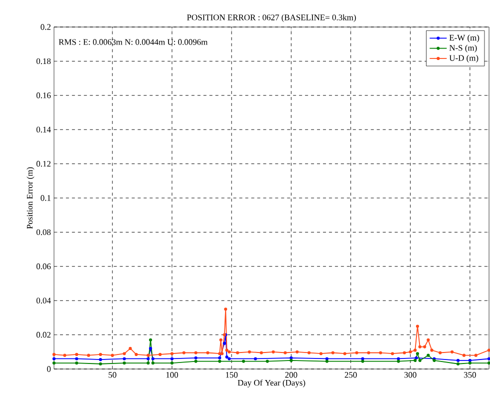  What do you see at coordinates (49, 369) in the screenshot?
I see `y-tick-label: 0` at bounding box center [49, 369].